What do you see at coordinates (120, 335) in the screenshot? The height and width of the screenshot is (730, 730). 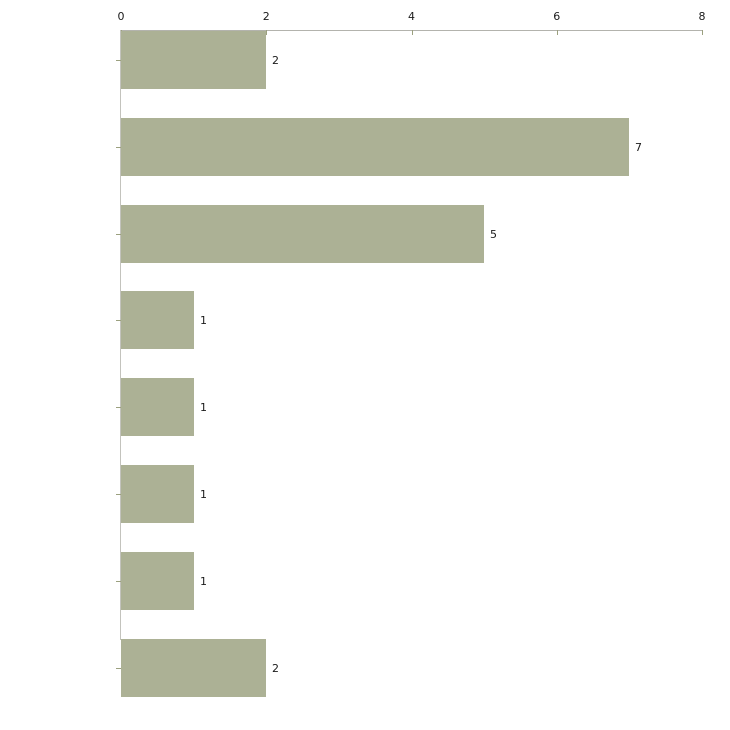 I see `y-axis-line` at bounding box center [120, 335].